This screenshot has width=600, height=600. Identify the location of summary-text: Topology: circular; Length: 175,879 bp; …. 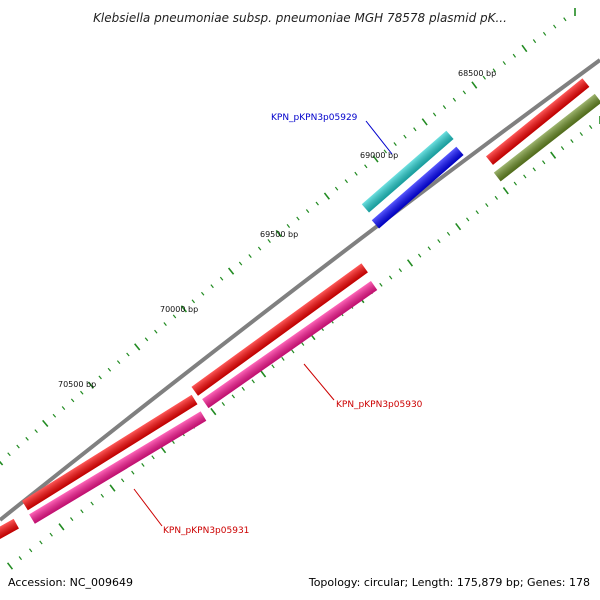
(449, 582).